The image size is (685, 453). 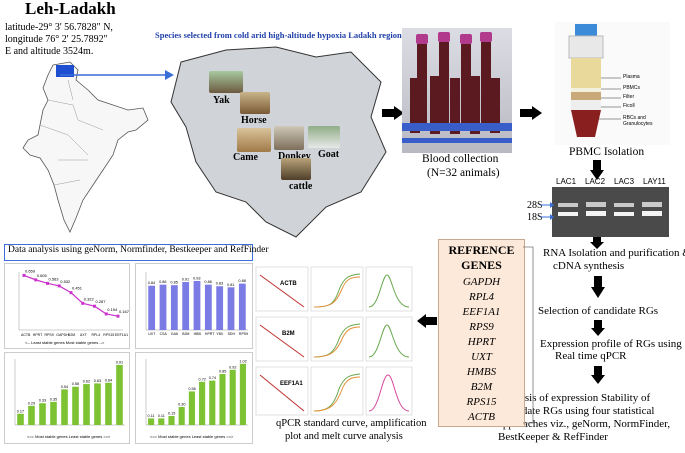 I want to click on data-label: 0.91, so click(x=119, y=362).